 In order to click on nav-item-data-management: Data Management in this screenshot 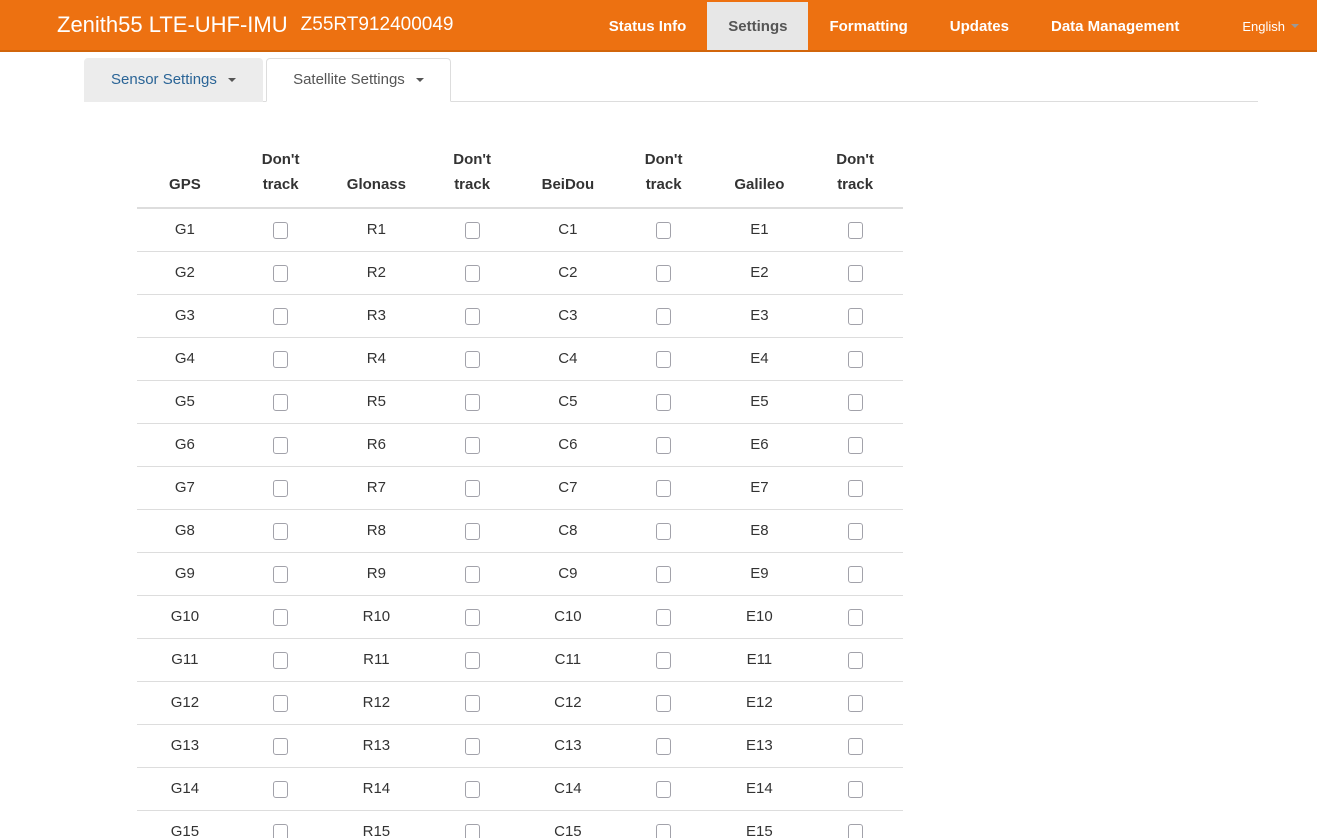, I will do `click(1115, 26)`.